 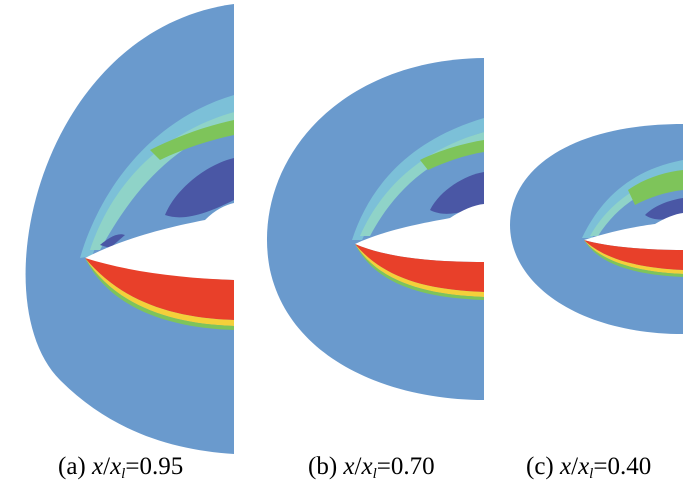 I want to click on panel-b-red-layer, so click(x=419, y=268).